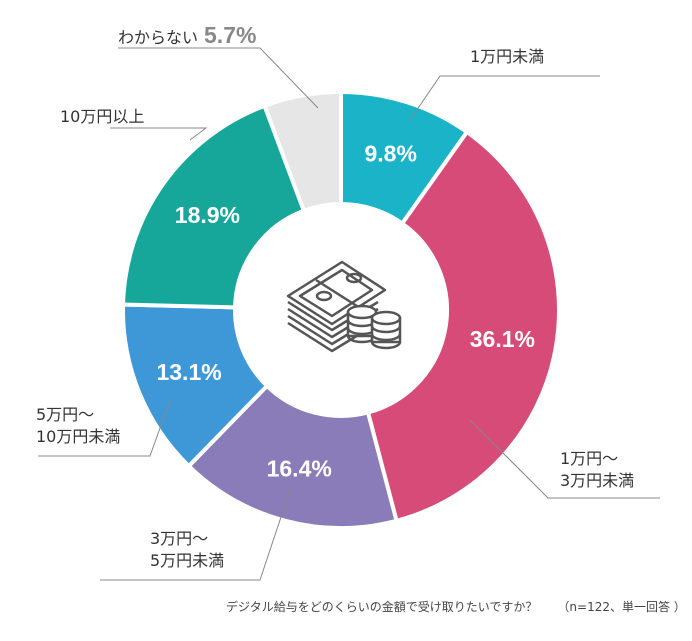 This screenshot has height=641, width=692. What do you see at coordinates (188, 372) in the screenshot?
I see `value-label-50k-100k: 13.1%` at bounding box center [188, 372].